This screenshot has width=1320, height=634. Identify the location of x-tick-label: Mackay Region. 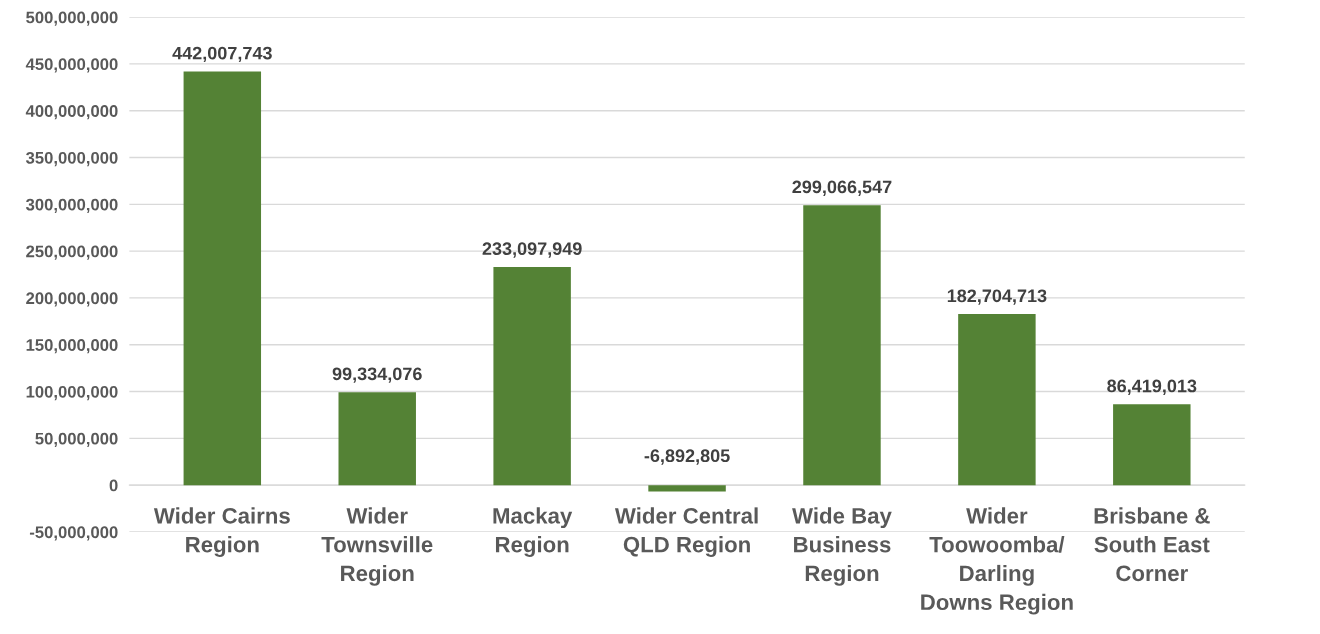
(533, 532).